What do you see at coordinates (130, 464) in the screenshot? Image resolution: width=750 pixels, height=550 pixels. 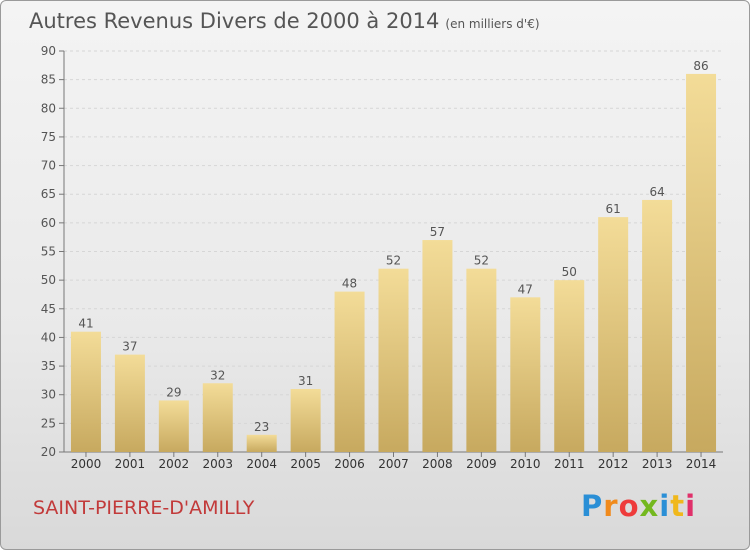 I see `x-tick-label: 2001` at bounding box center [130, 464].